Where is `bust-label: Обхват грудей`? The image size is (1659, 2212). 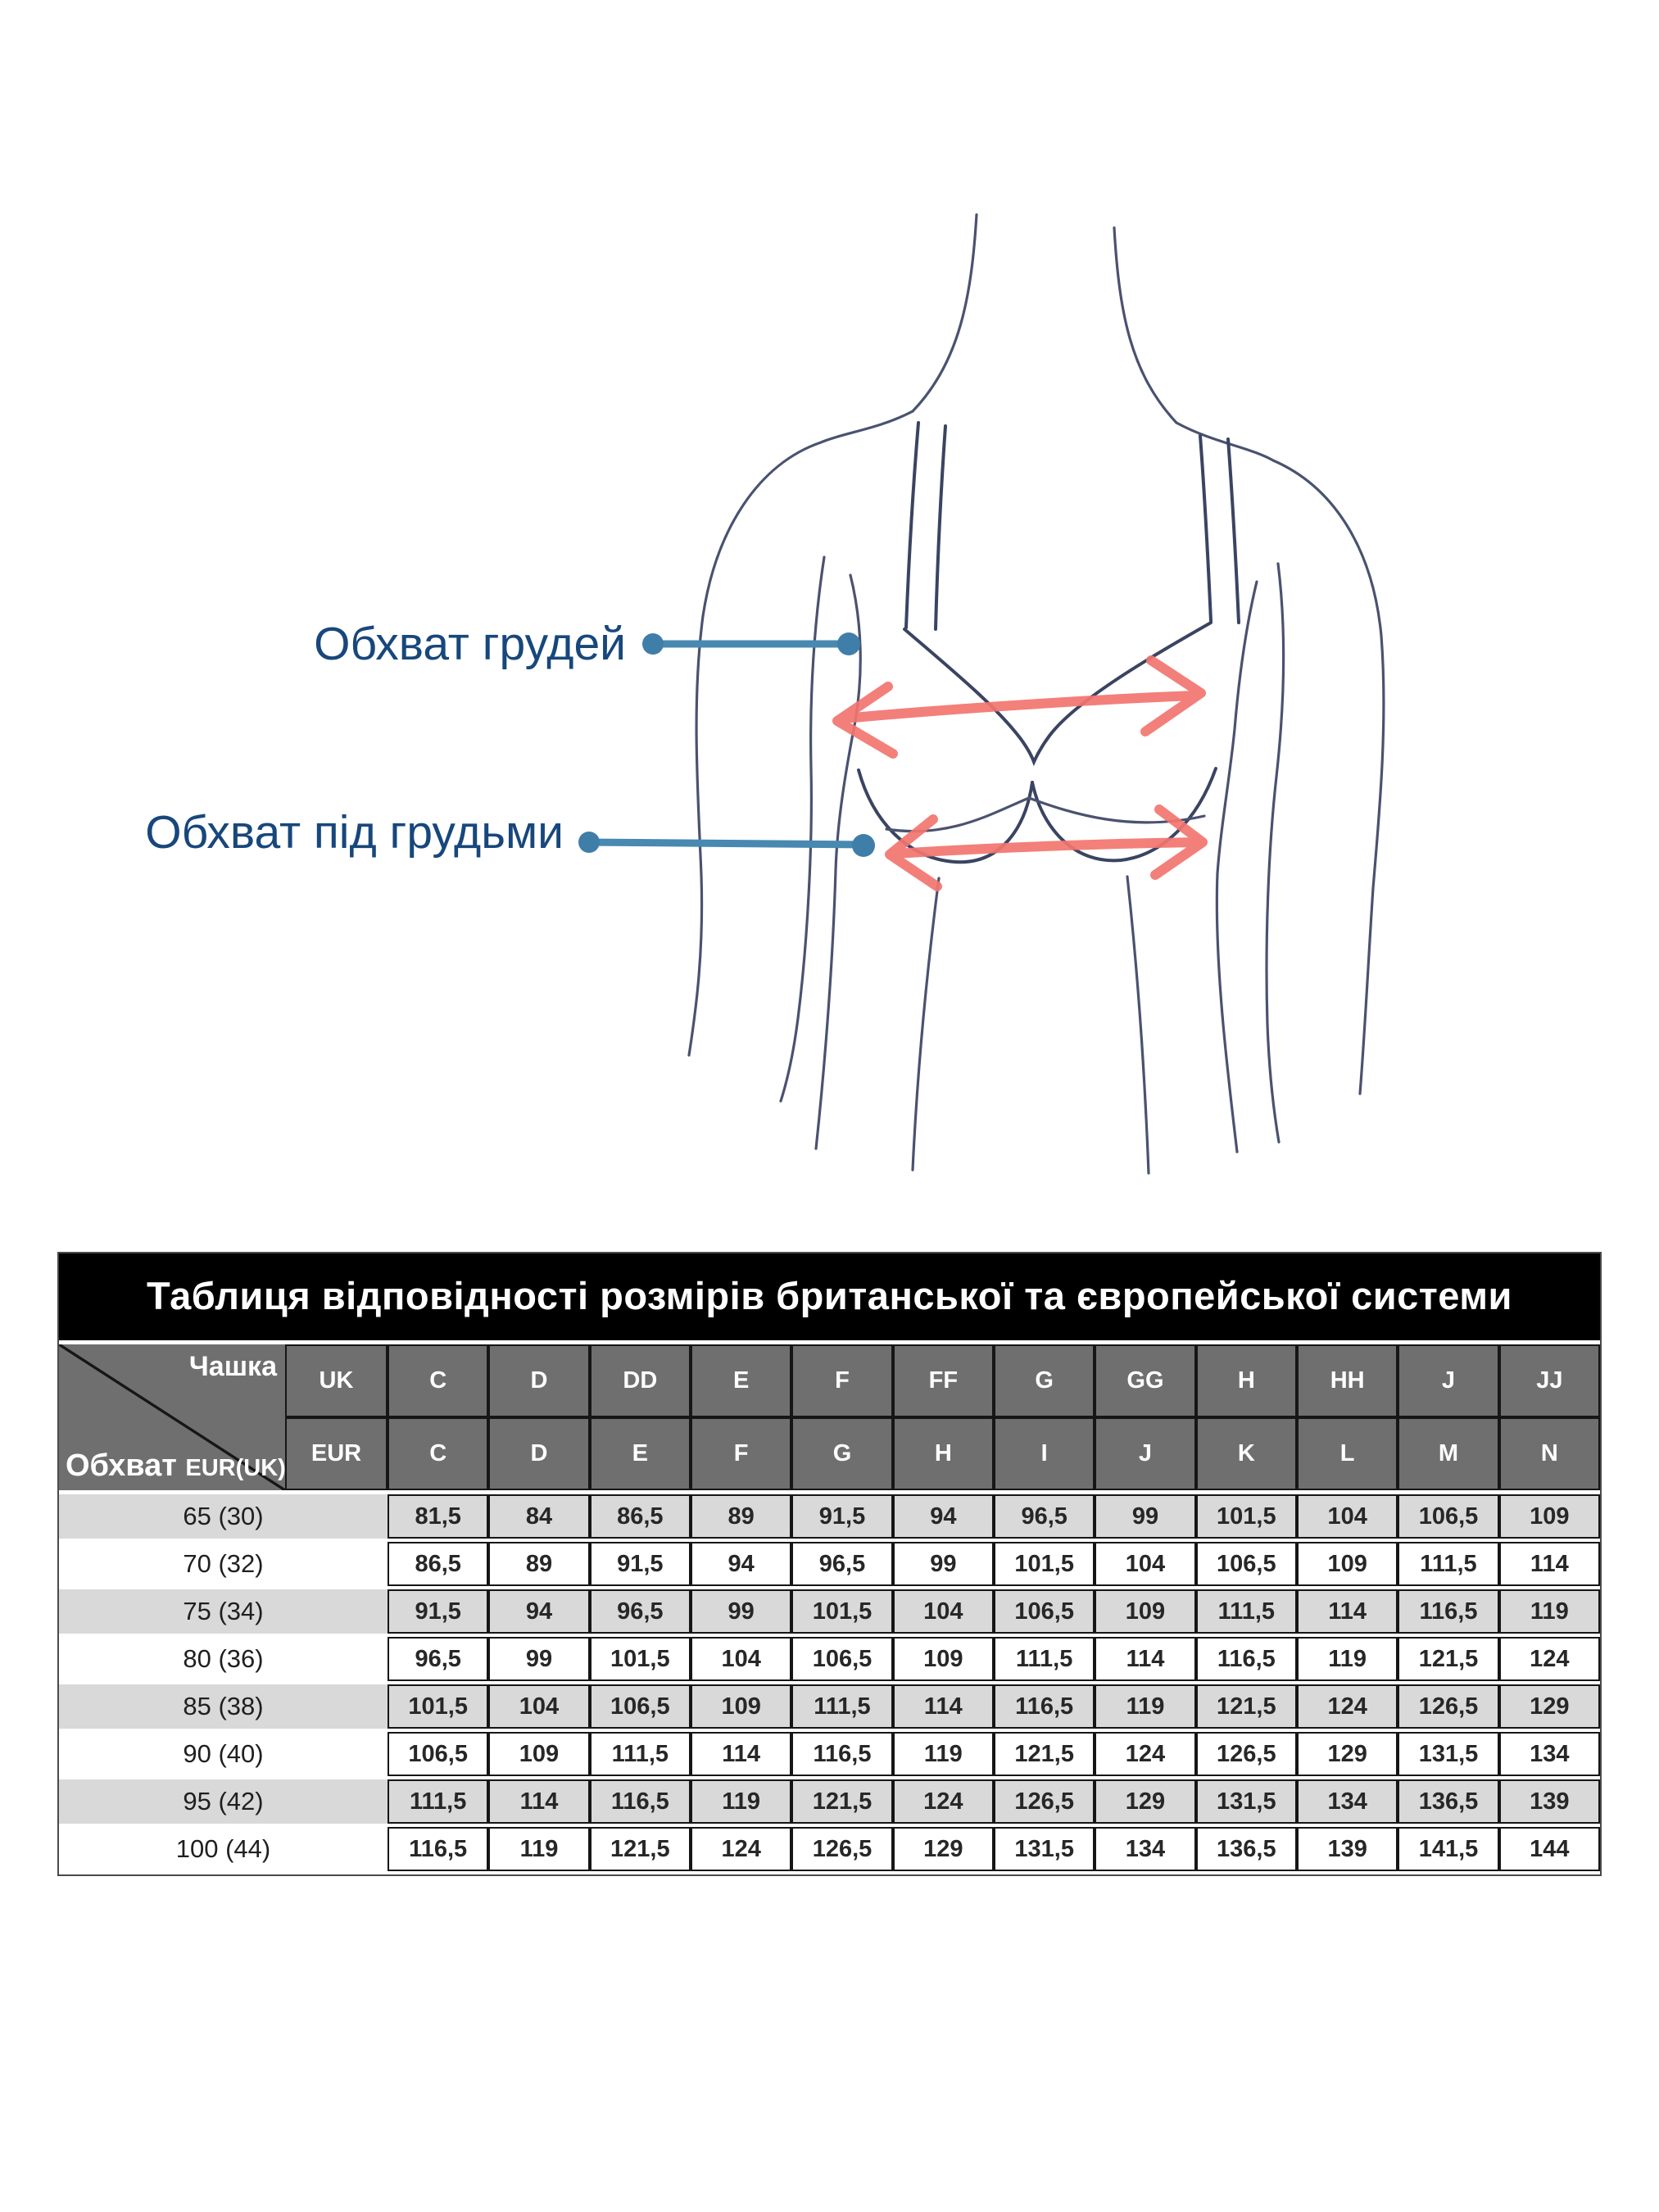
bust-label: Обхват грудей is located at coordinates (470, 644).